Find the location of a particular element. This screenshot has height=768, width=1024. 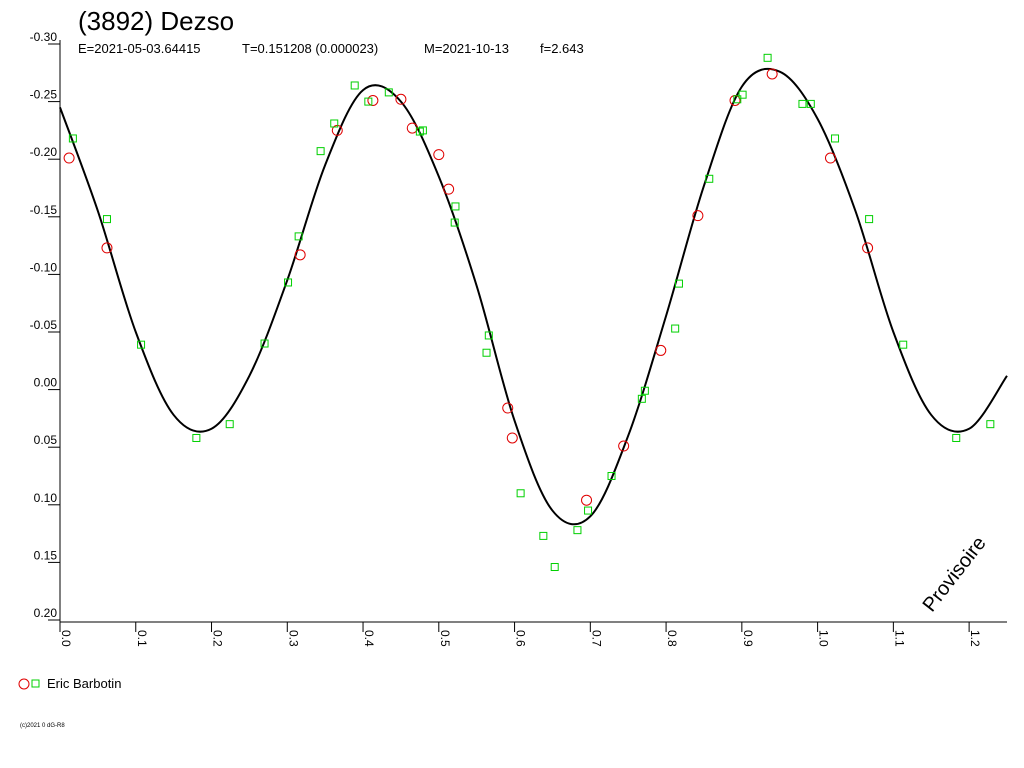

x-tick-label: 0.2 is located at coordinates (218, 638).